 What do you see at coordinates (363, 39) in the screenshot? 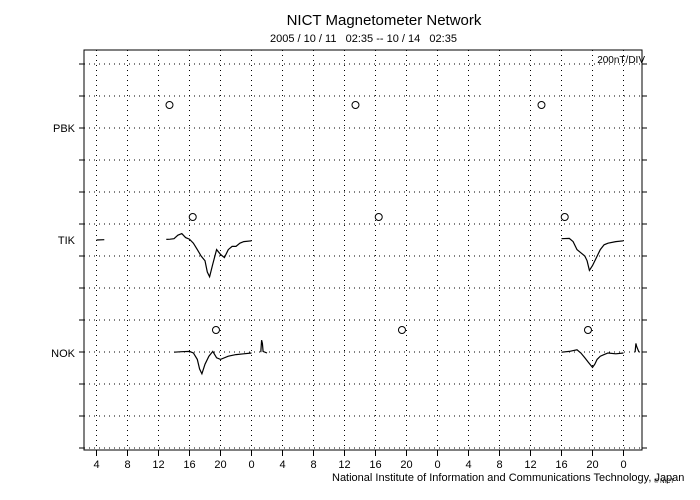
I see `chart-subtitle: 2005 / 10 / 11 02:35 -- 10 / 14 02:35` at bounding box center [363, 39].